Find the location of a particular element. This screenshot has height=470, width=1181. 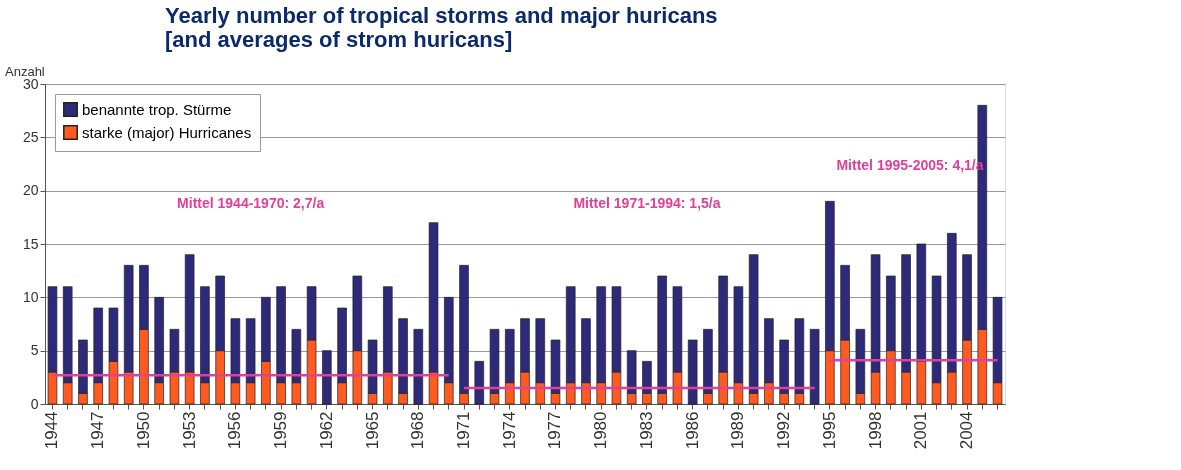

x-tick-label: 1953 is located at coordinates (189, 430).